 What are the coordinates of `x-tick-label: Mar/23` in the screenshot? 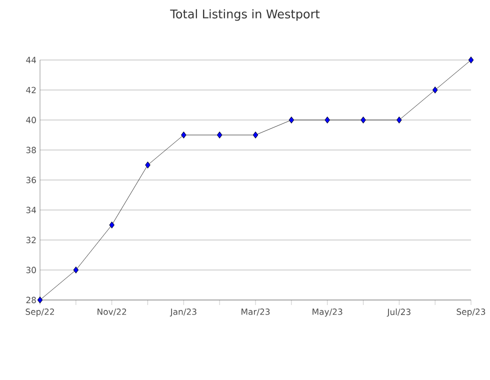 It's located at (256, 312).